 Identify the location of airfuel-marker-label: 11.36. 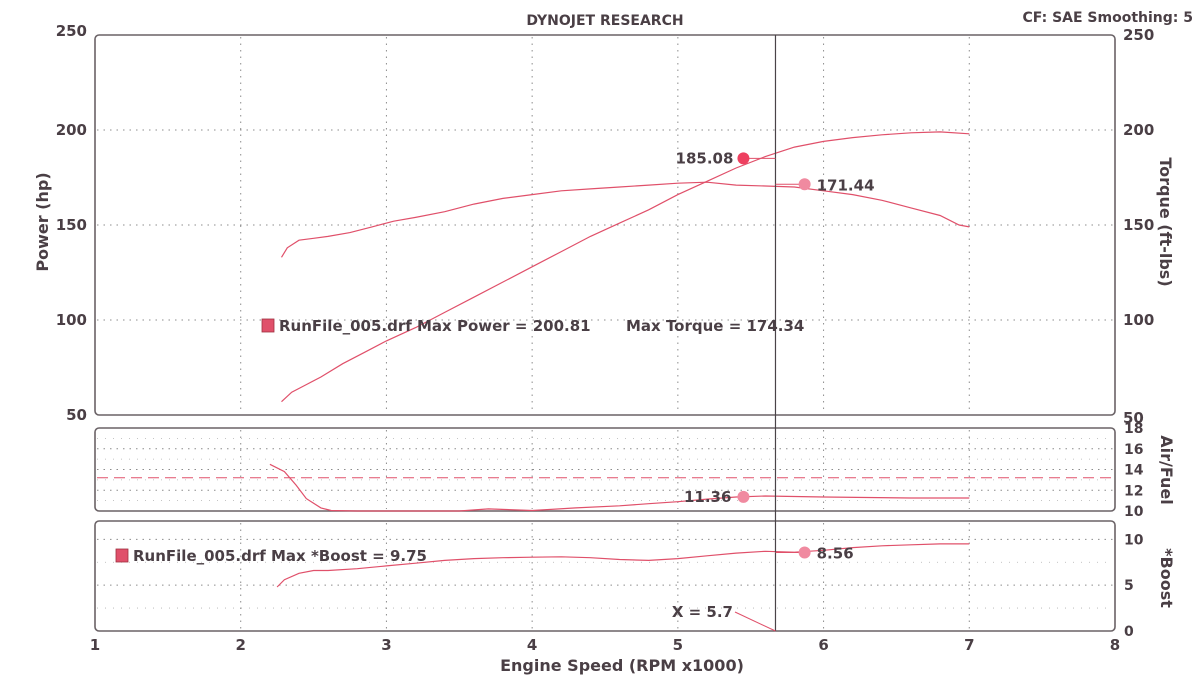
(707, 497).